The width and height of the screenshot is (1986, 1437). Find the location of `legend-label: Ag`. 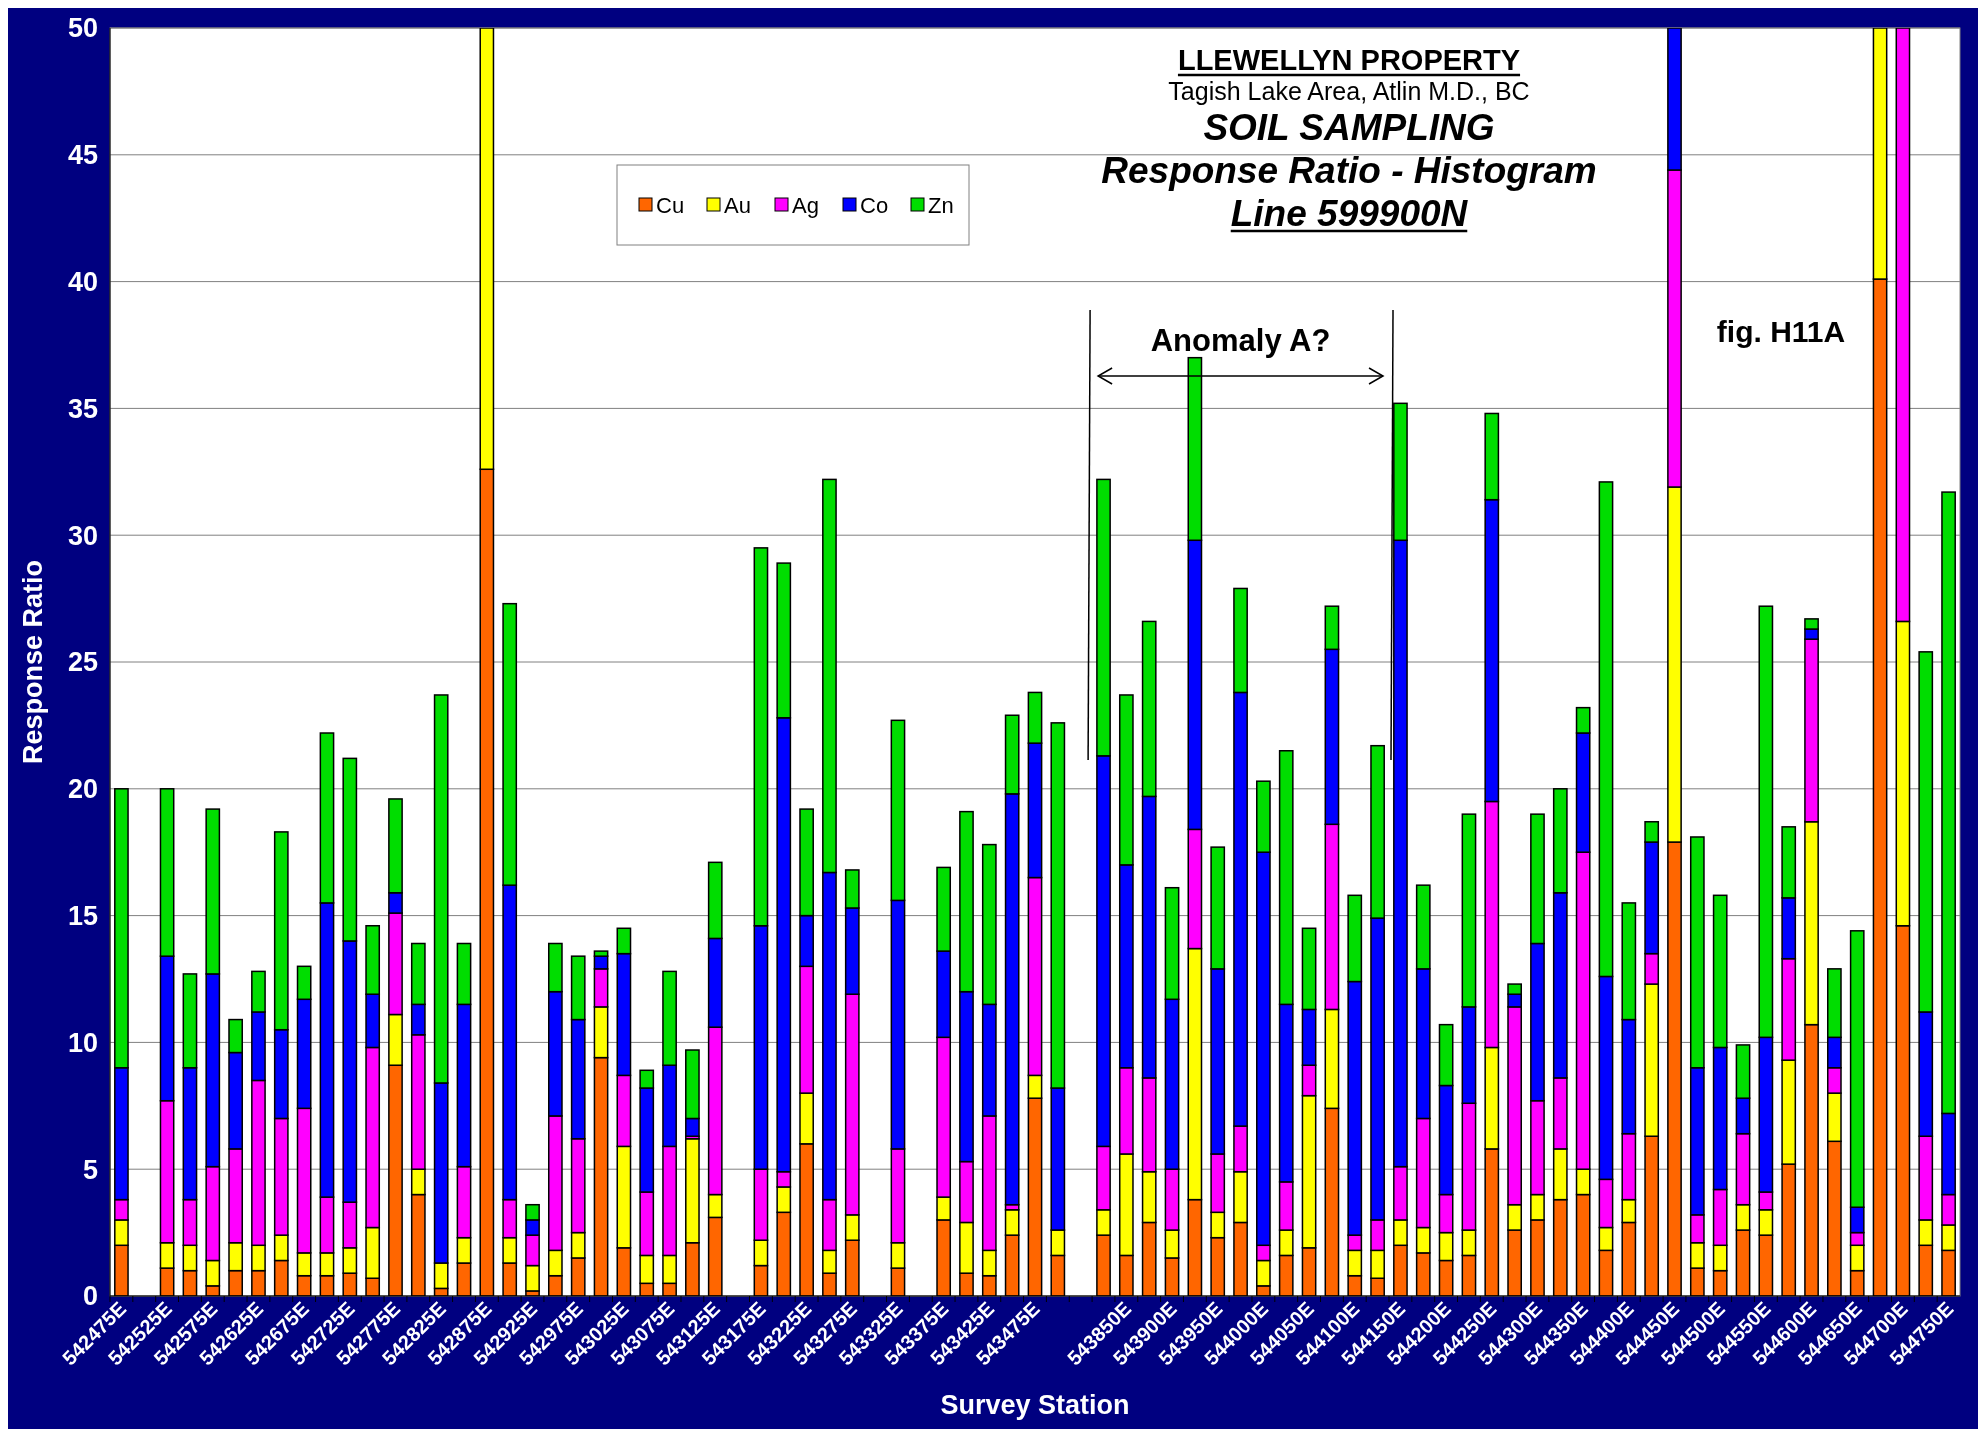

legend-label: Ag is located at coordinates (805, 205).